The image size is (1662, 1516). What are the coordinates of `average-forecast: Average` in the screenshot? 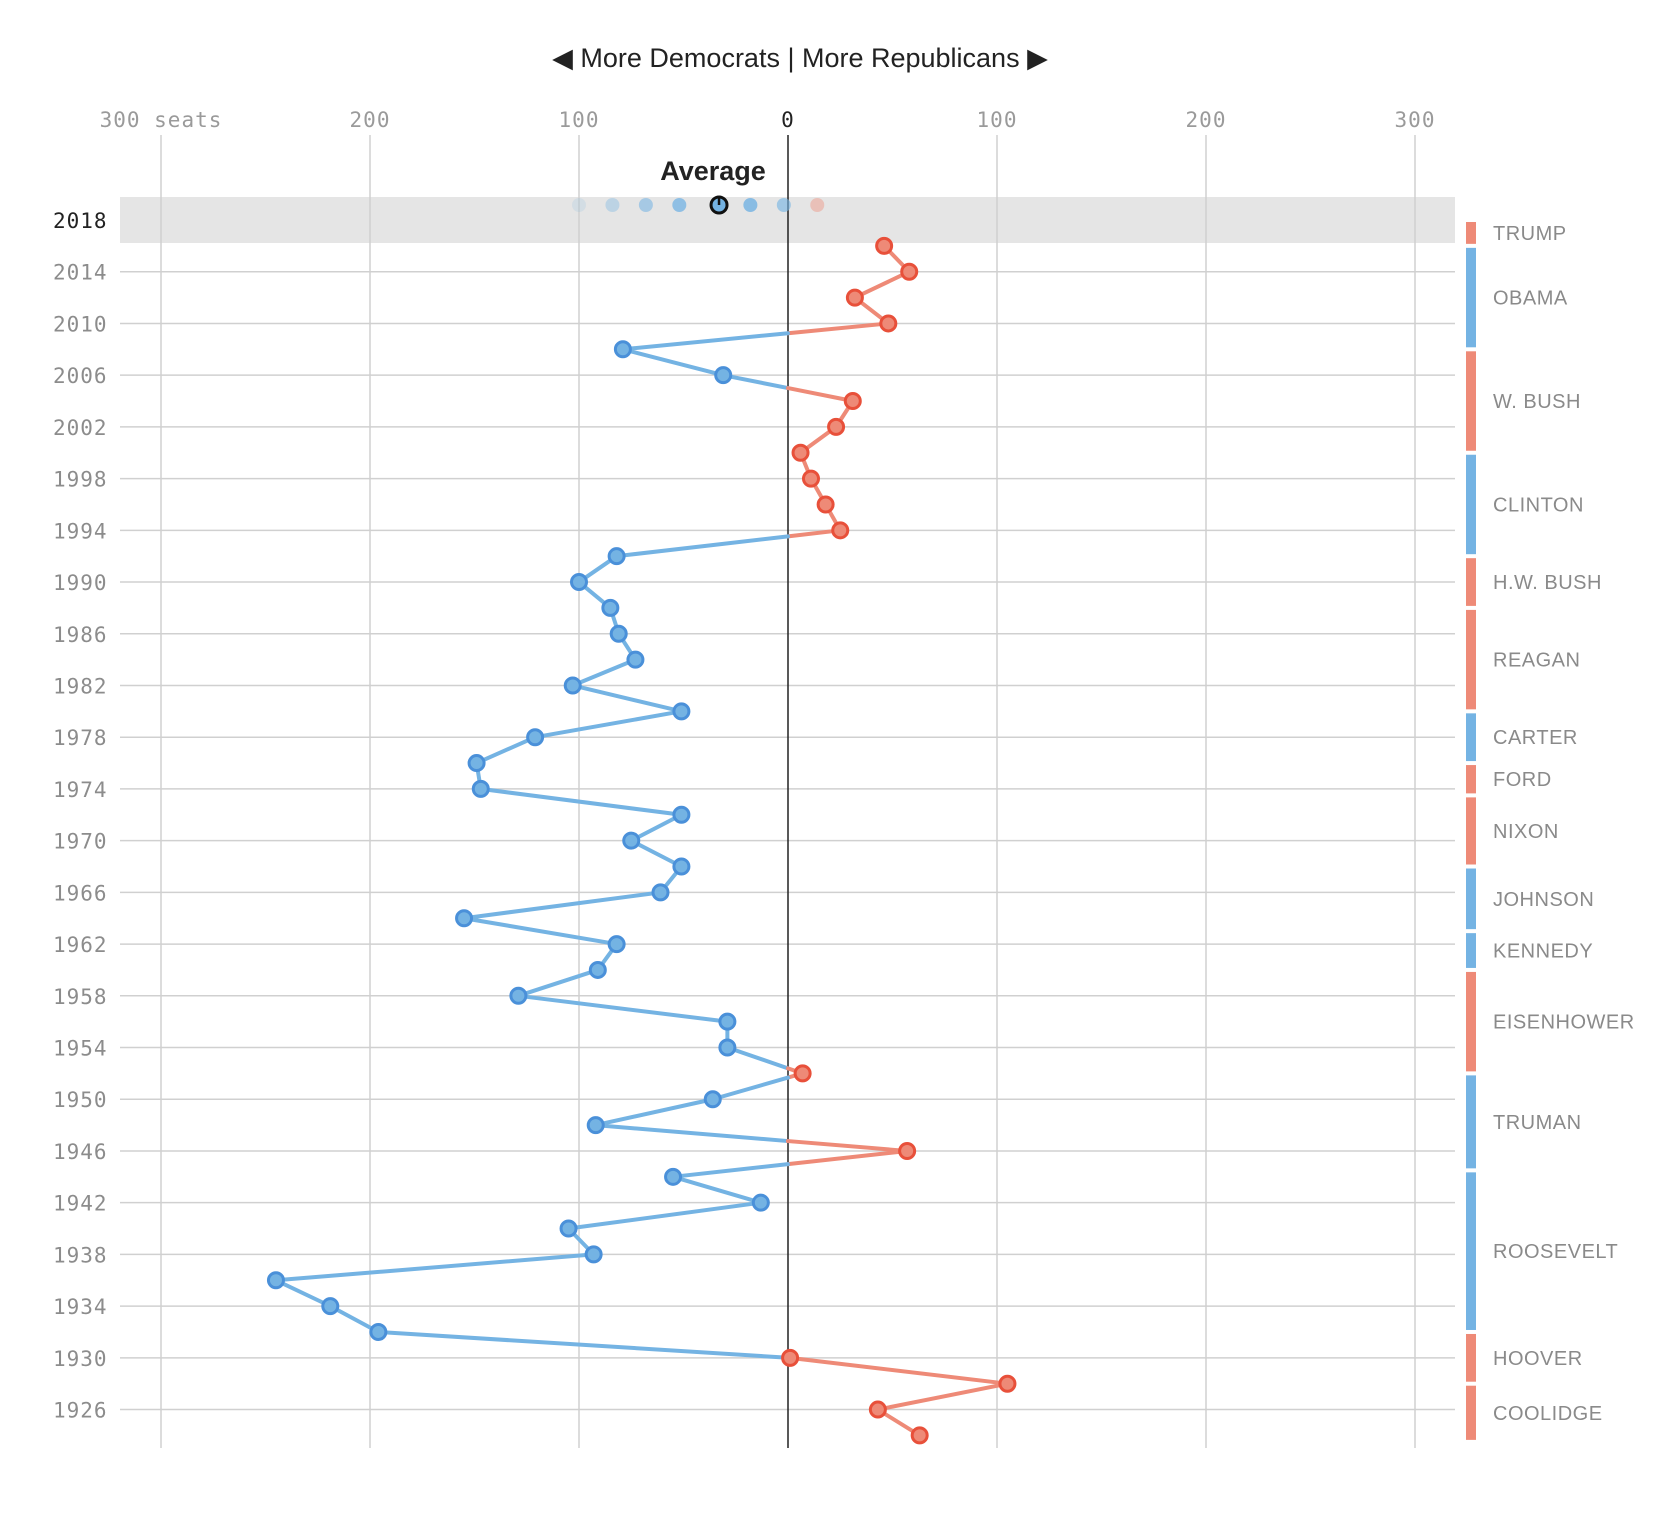 It's located at (698, 185).